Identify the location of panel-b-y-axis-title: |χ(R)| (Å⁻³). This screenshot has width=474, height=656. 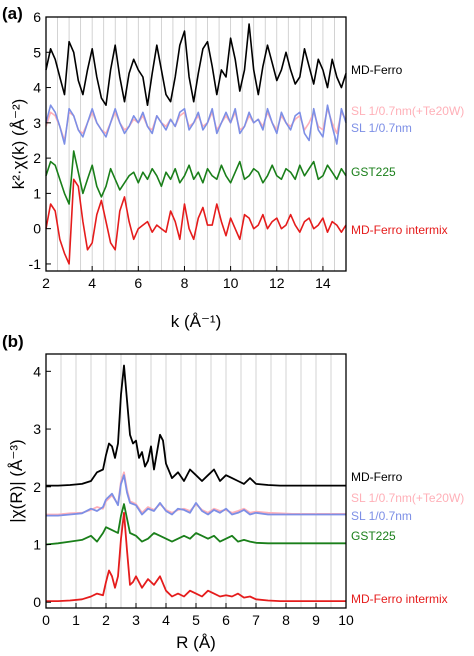
(16, 480).